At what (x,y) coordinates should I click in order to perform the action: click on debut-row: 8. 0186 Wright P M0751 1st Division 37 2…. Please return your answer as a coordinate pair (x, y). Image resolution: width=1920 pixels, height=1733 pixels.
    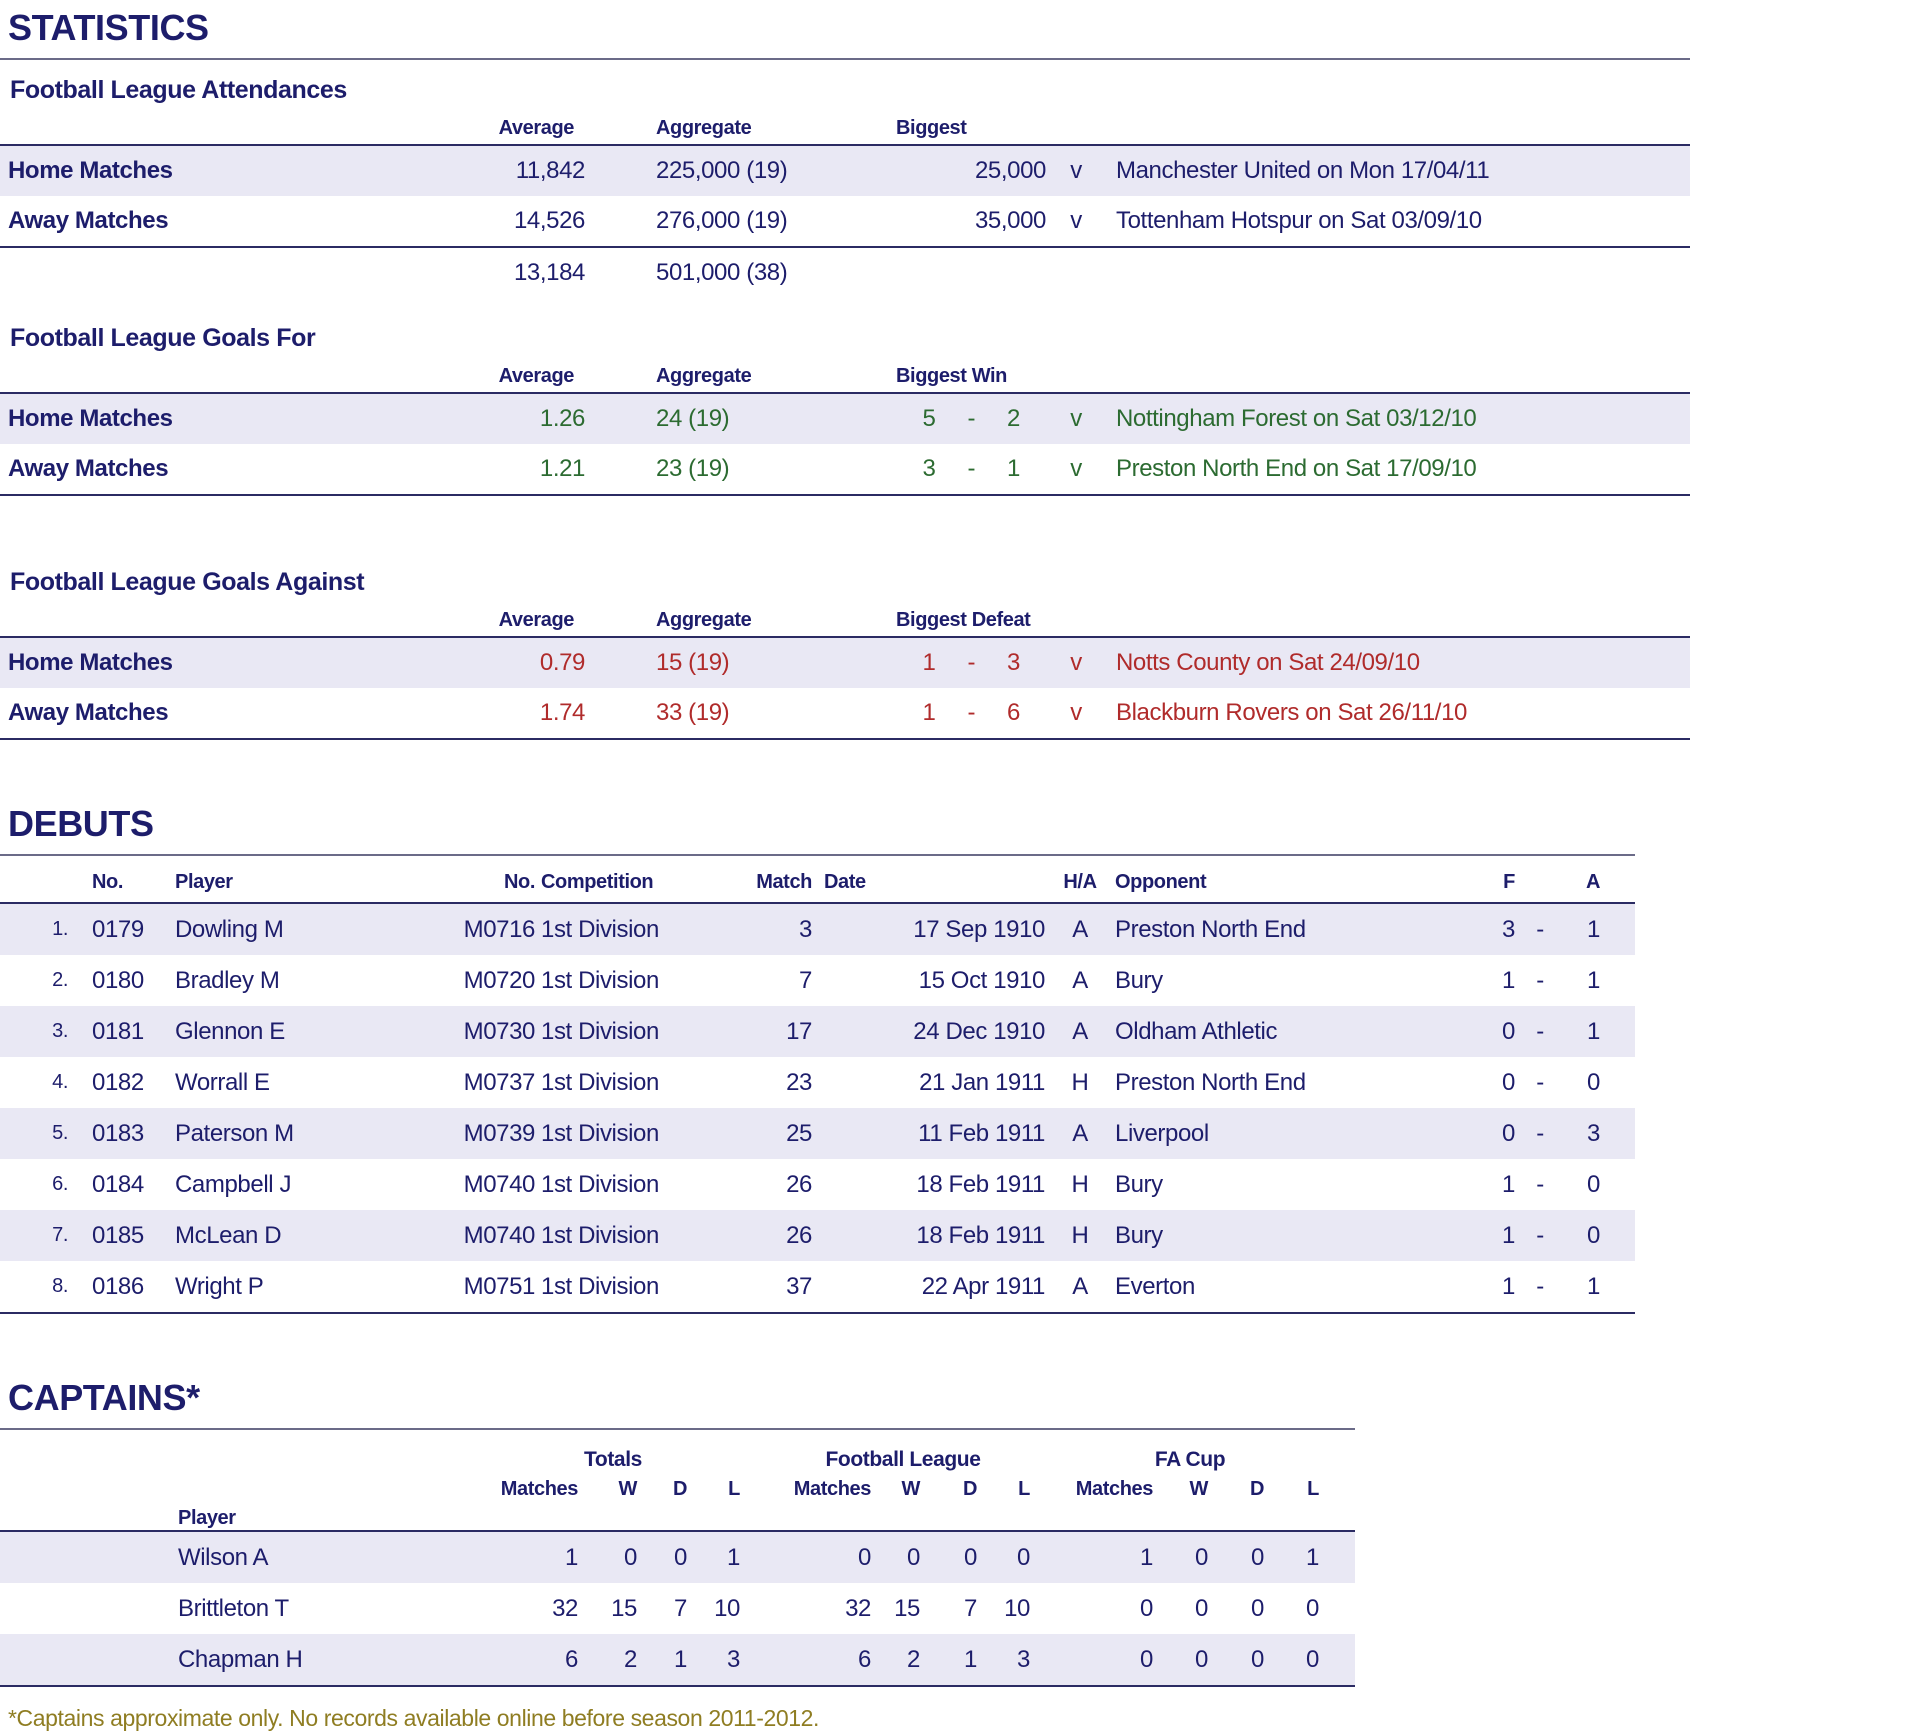
    Looking at the image, I should click on (817, 1287).